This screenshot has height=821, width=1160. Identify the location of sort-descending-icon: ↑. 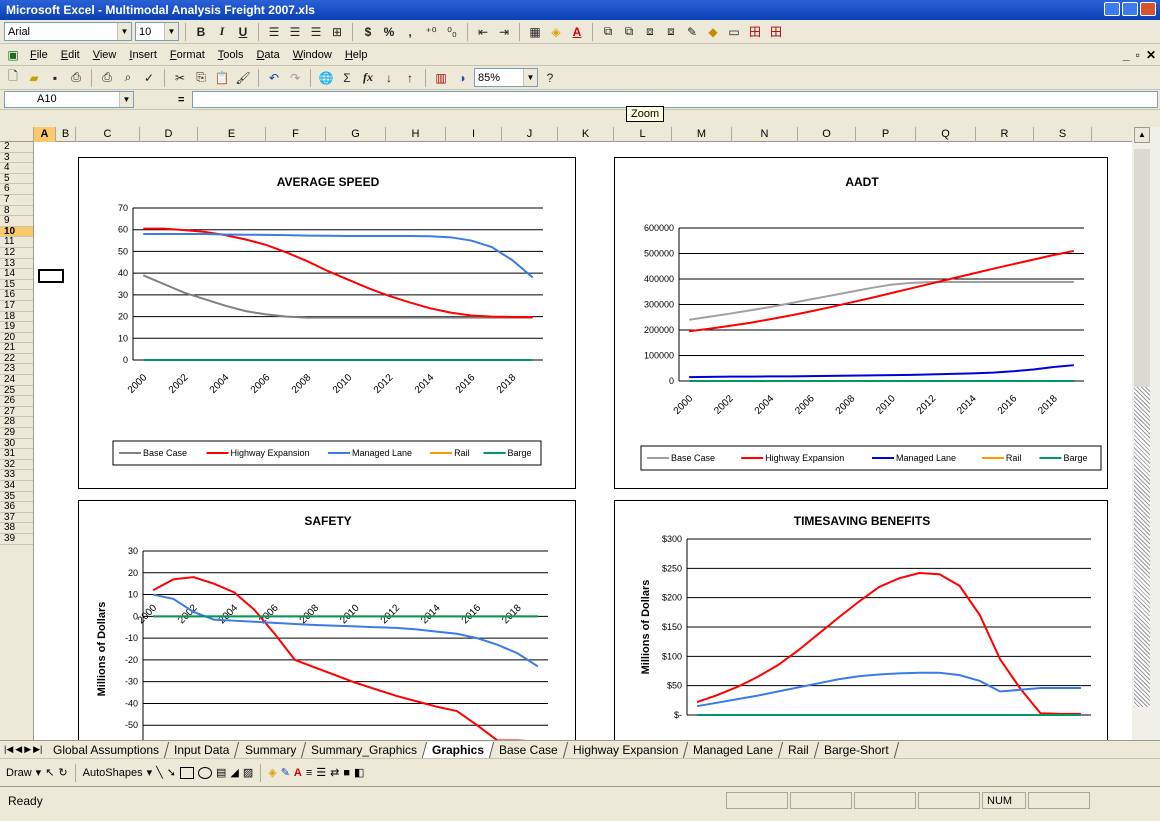
(410, 77).